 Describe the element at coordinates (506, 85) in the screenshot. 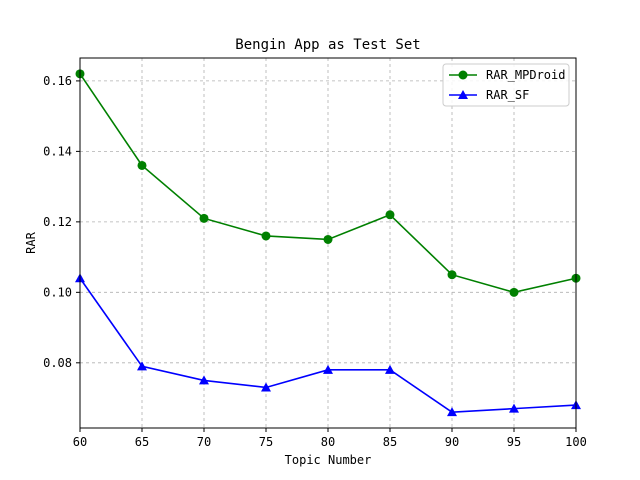

I see `legend: RAR_MPDroid RAR_SF` at that location.